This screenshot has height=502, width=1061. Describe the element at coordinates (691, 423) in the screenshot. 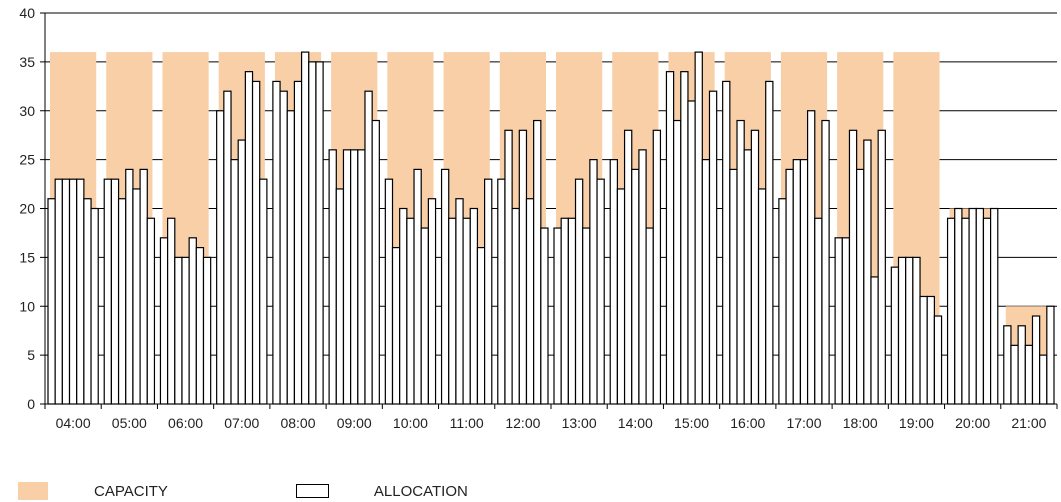

I see `x-tick-label: 15:00` at that location.